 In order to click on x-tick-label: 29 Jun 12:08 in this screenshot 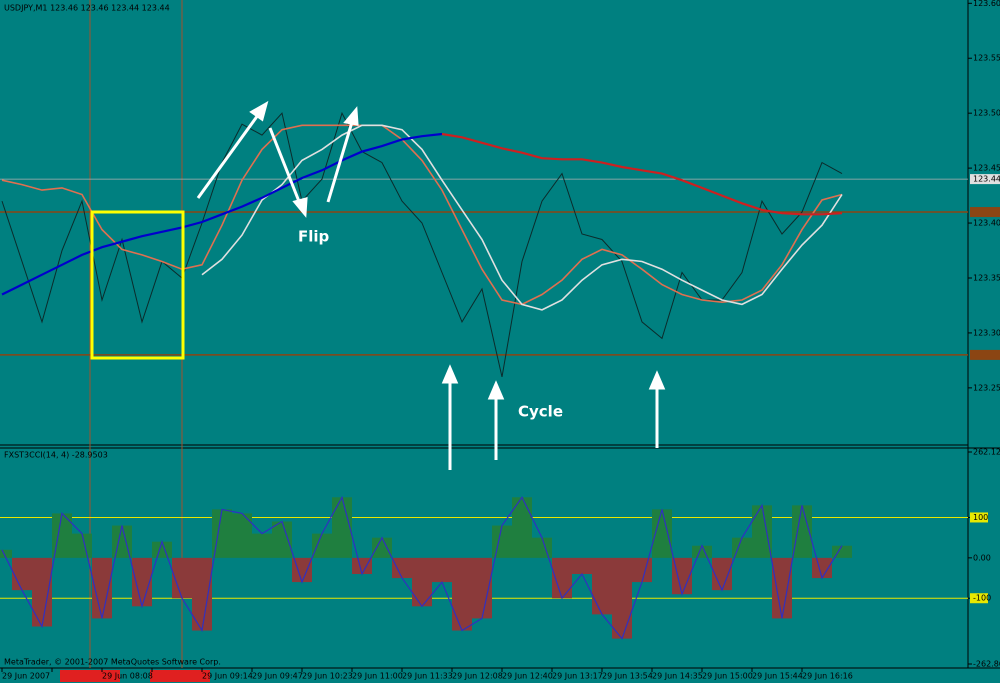, I will do `click(477, 676)`.